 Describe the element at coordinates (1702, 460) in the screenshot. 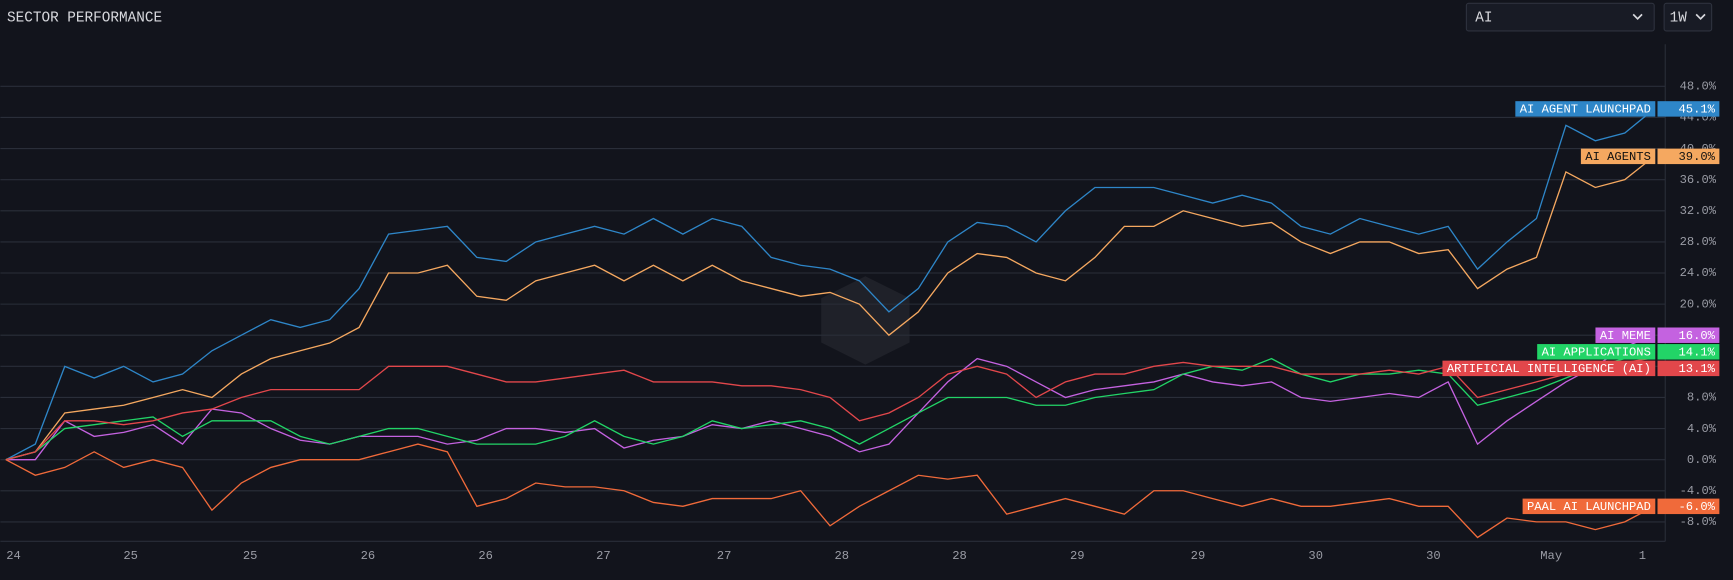

I see `y-tick-label: 0.0%` at that location.